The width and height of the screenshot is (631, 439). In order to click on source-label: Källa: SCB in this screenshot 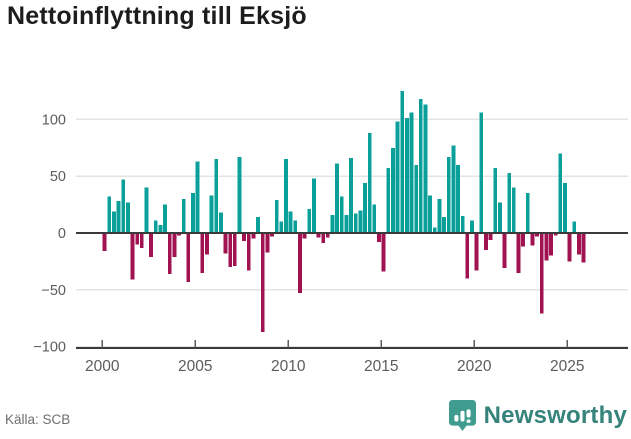, I will do `click(38, 419)`.